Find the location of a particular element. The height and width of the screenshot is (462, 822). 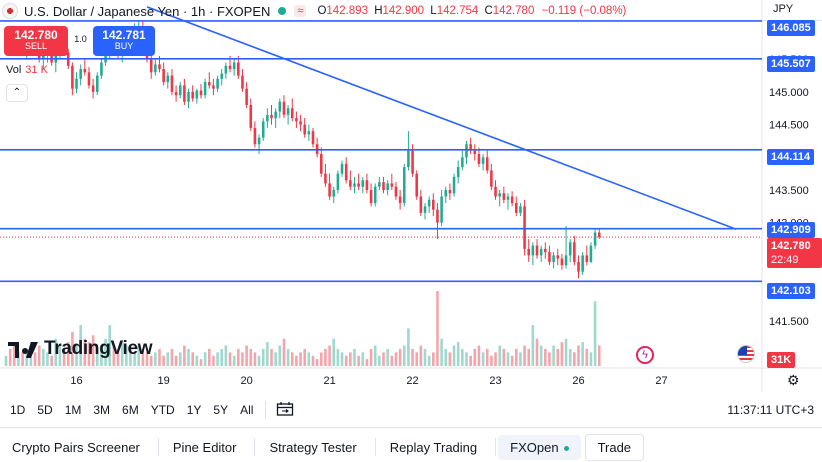

range-1d: 1D is located at coordinates (18, 410).